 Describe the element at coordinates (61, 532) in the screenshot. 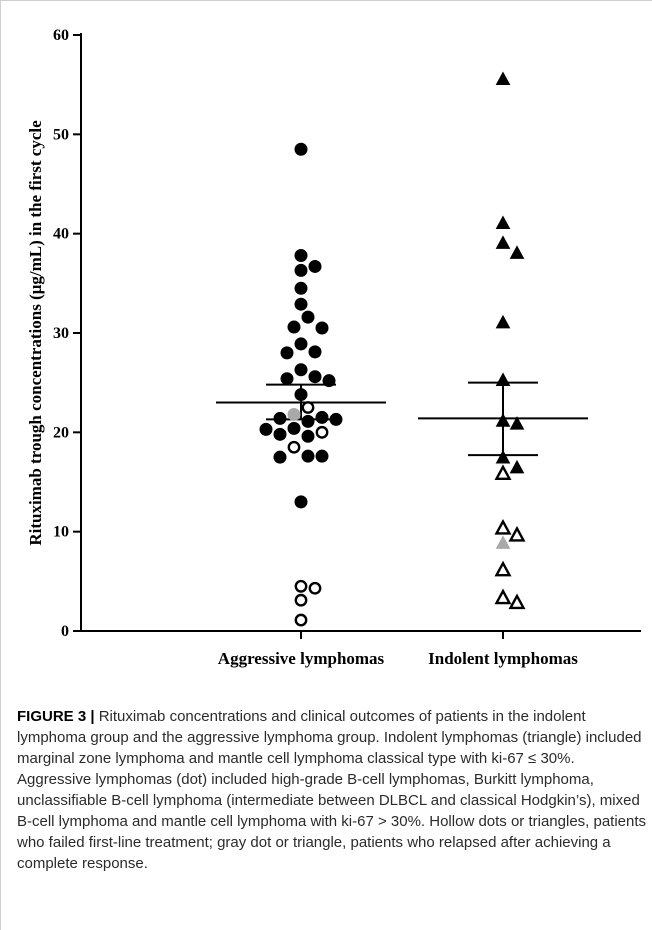

I see `y-tick-label: 10` at that location.